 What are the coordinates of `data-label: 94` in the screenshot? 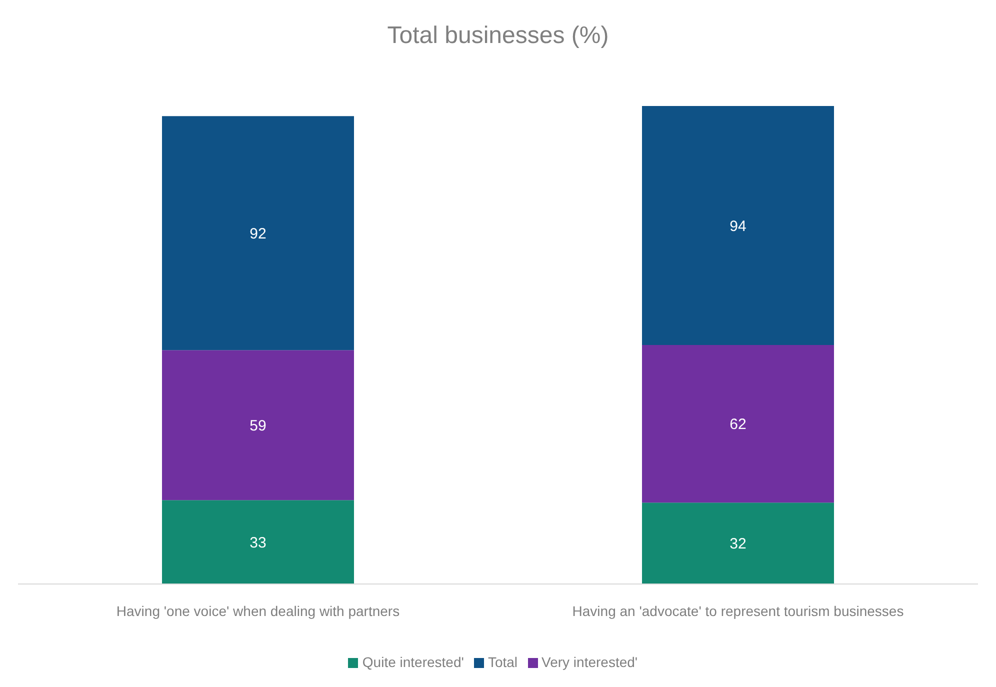 It's located at (738, 226).